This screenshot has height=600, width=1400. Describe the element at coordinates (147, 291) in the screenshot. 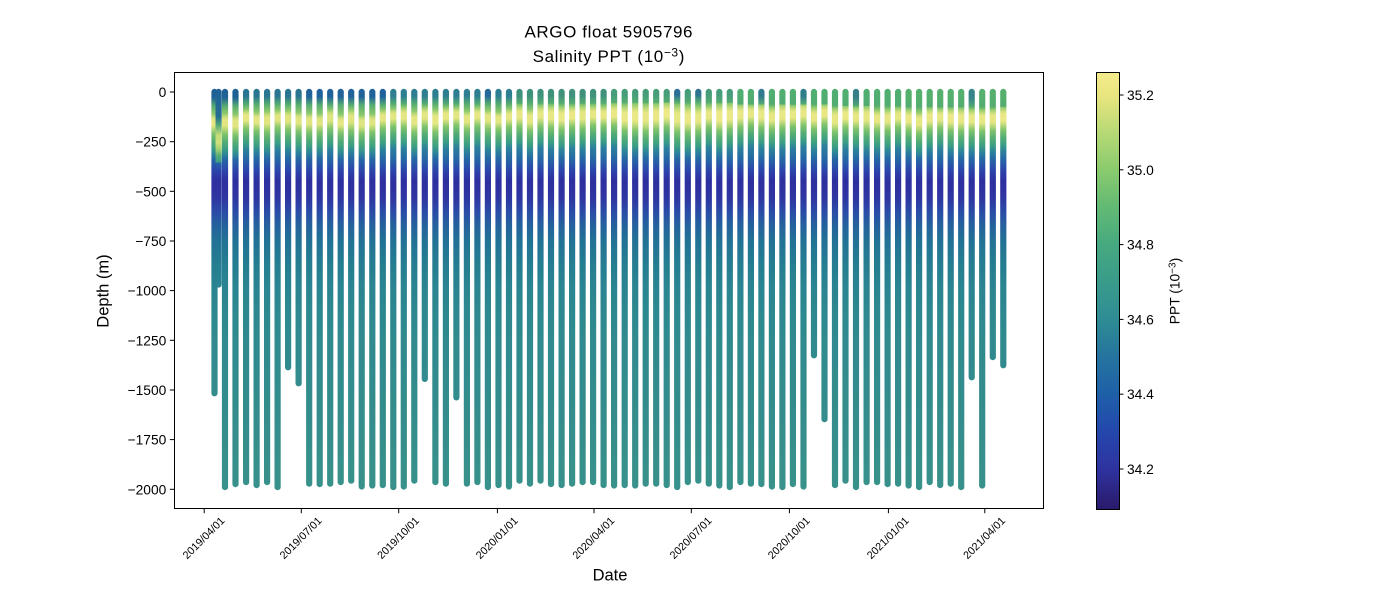

I see `svg-text: −1000` at that location.